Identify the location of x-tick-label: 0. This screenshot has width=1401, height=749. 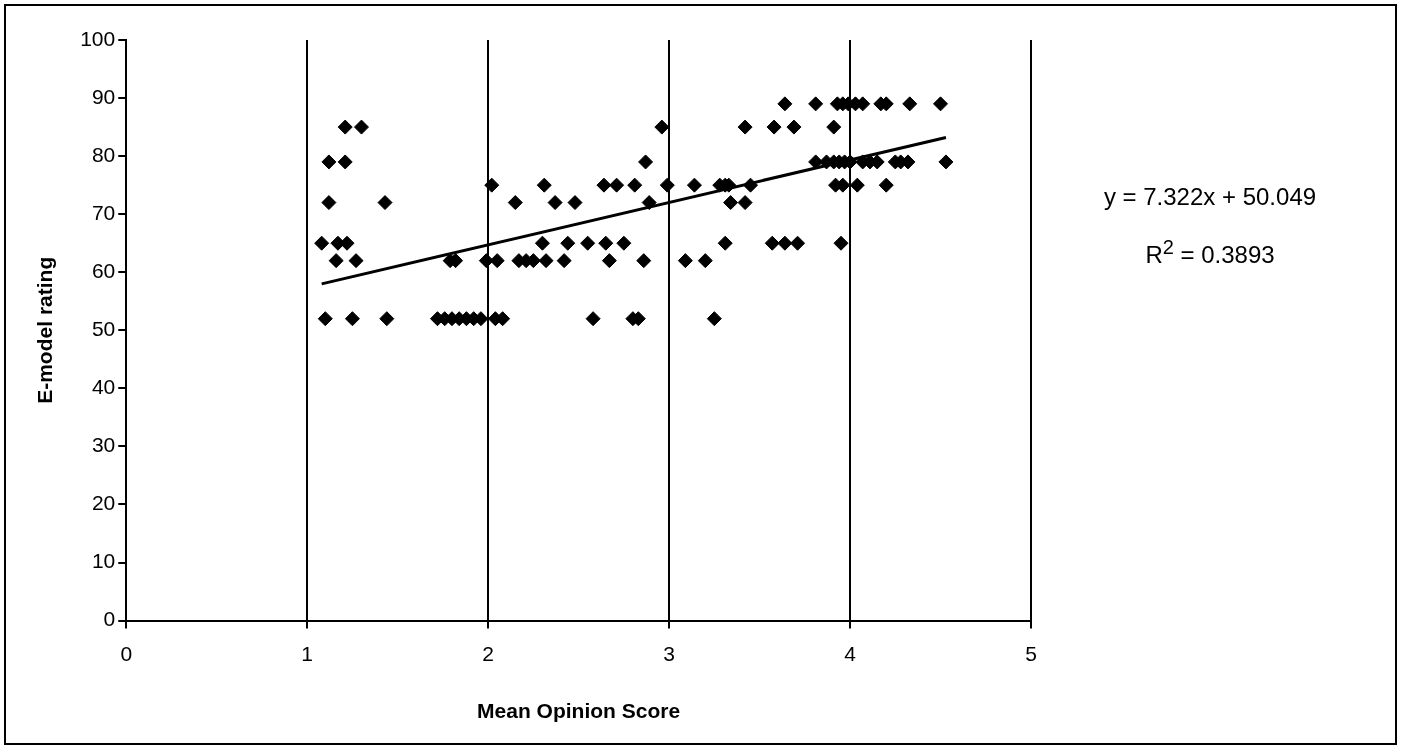
(126, 653).